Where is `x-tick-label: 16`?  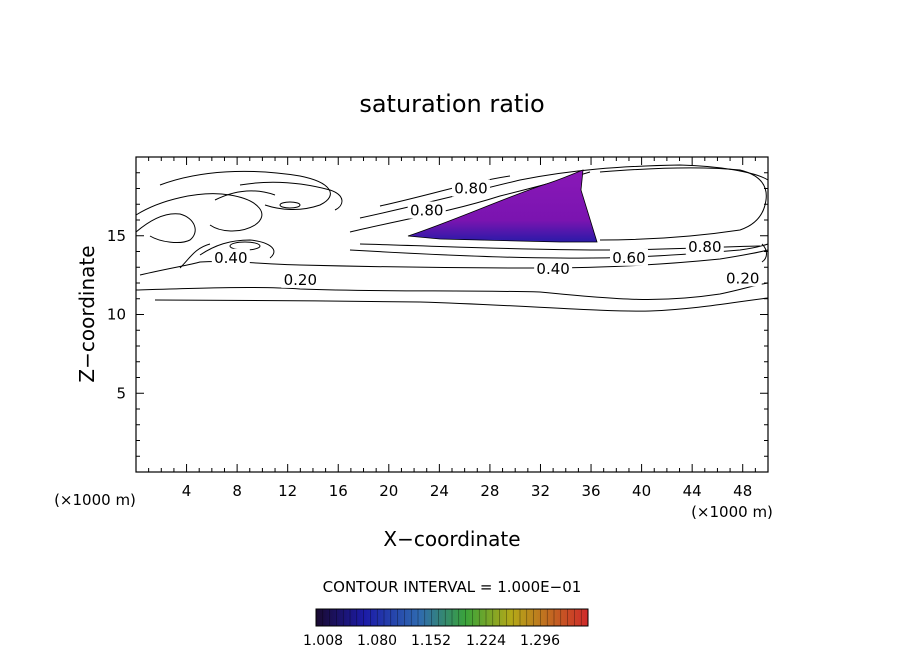 x-tick-label: 16 is located at coordinates (338, 491).